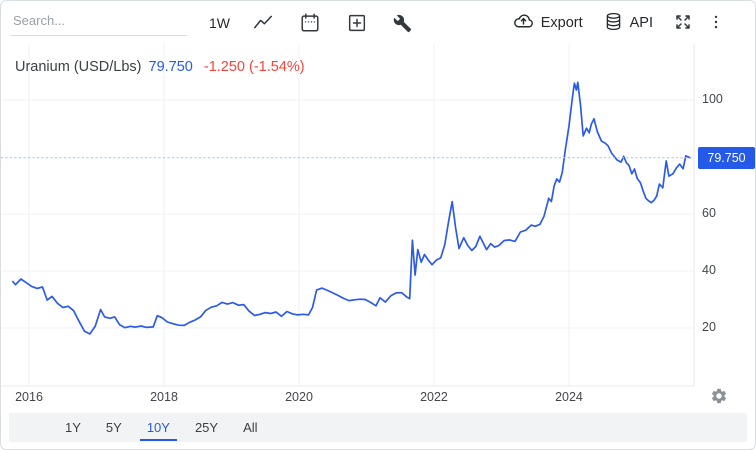  I want to click on more-options-button, so click(716, 23).